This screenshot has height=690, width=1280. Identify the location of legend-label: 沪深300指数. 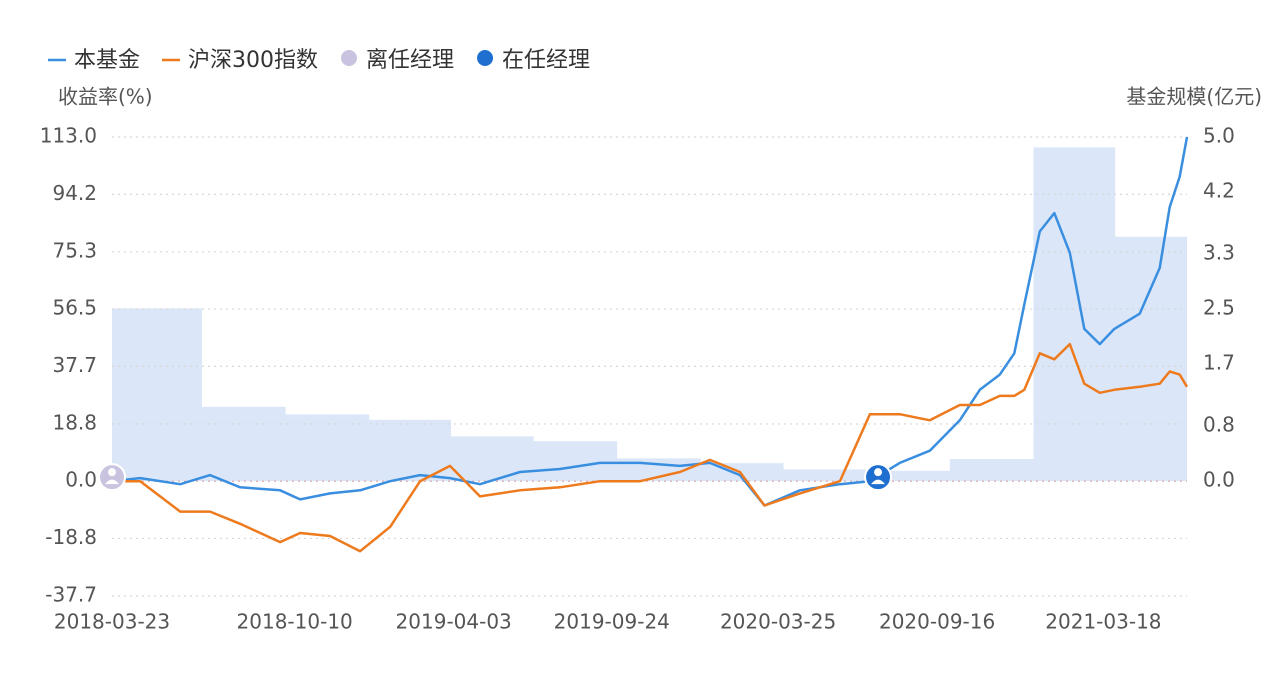
(253, 60).